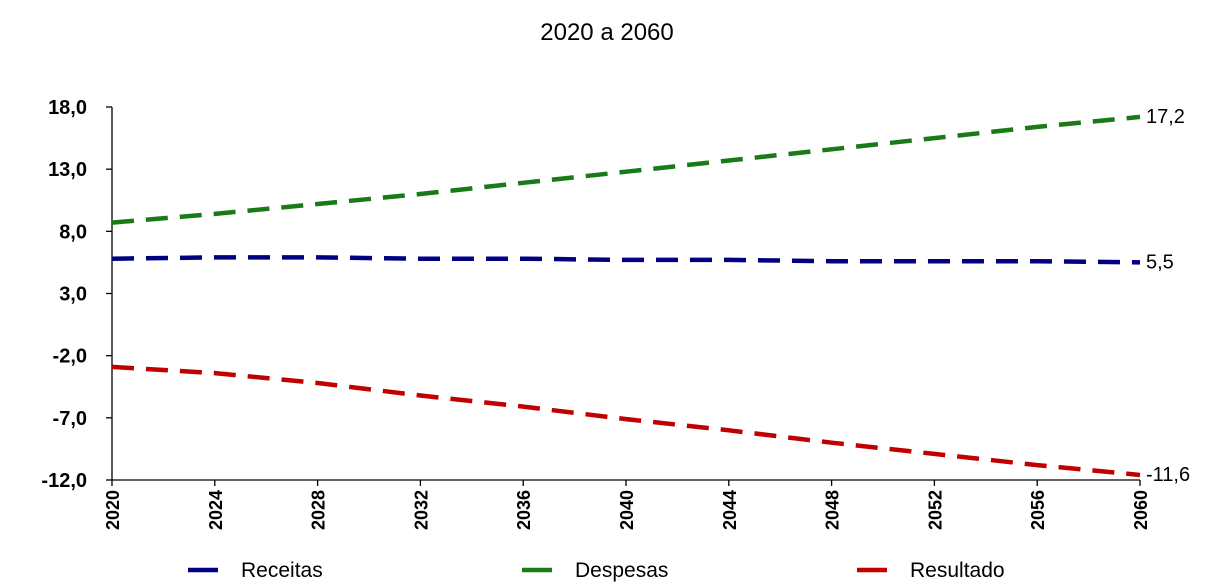 The height and width of the screenshot is (586, 1215). Describe the element at coordinates (282, 570) in the screenshot. I see `legend-label-receitas: Receitas` at that location.